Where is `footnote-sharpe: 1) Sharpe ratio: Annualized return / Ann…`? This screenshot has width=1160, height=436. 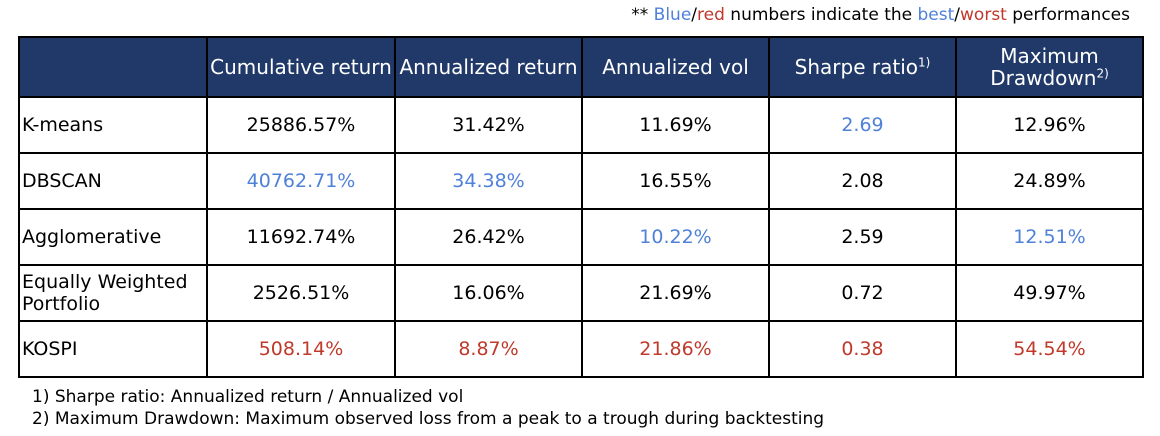
footnote-sharpe: 1) Sharpe ratio: Annualized return / Ann… is located at coordinates (248, 397).